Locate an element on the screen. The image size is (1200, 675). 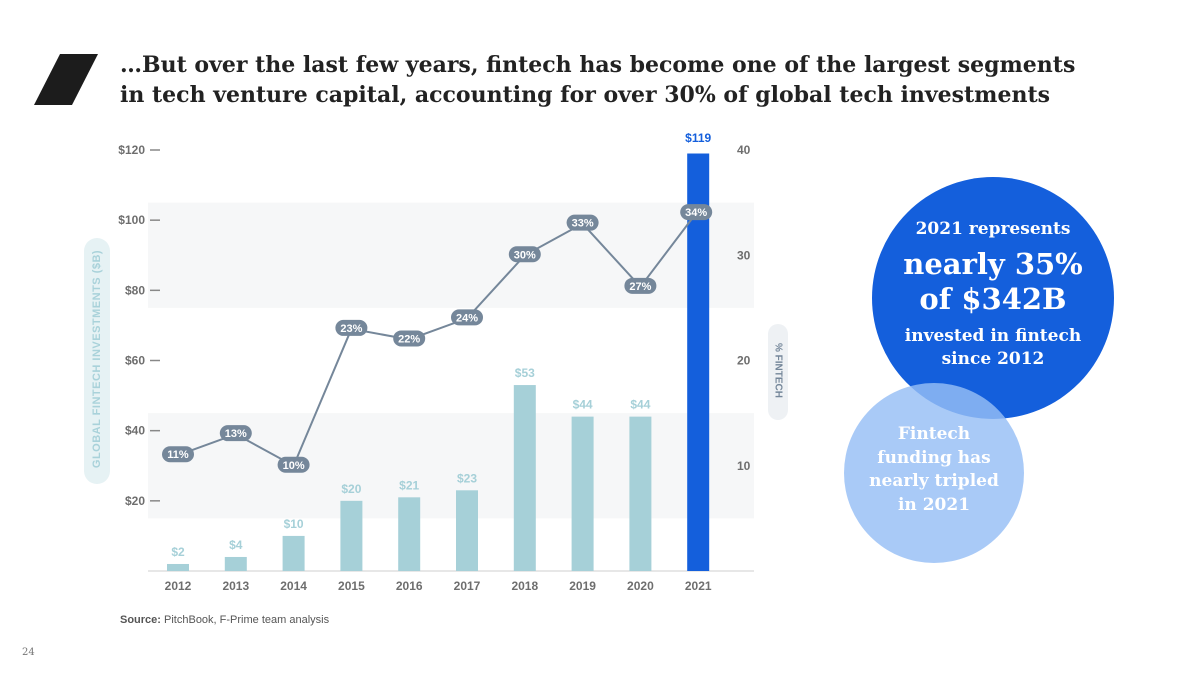
callout-big-line2b: of $342B is located at coordinates (993, 299).